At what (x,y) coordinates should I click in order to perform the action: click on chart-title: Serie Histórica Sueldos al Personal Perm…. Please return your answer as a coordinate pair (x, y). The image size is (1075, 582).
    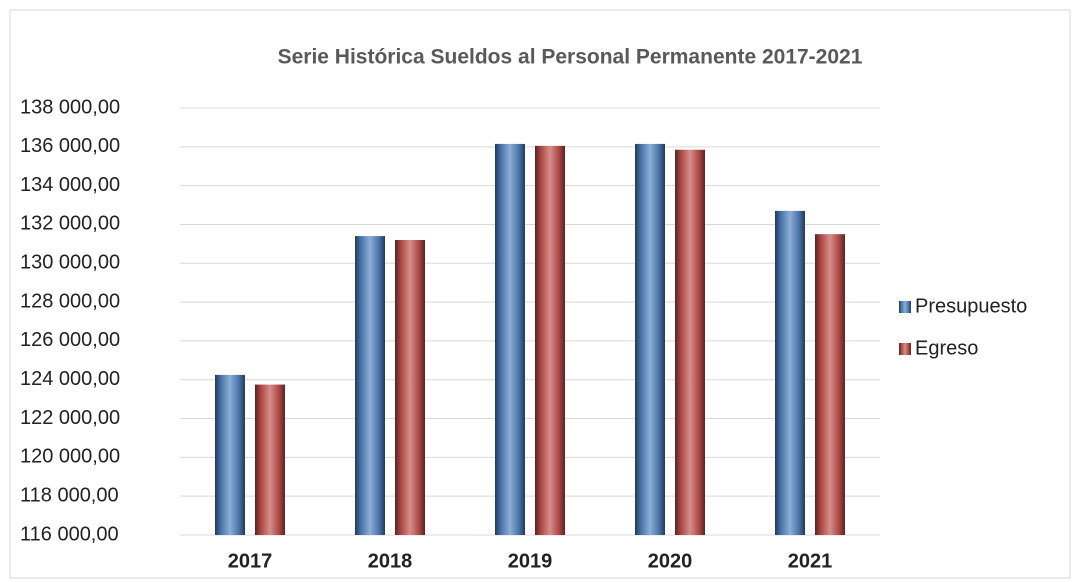
    Looking at the image, I should click on (570, 57).